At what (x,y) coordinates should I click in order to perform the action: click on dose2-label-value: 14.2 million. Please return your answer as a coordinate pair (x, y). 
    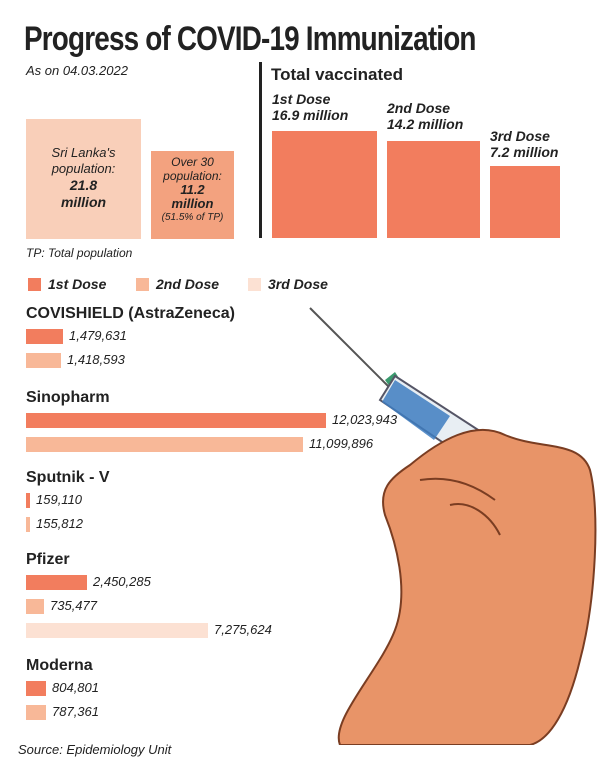
    Looking at the image, I should click on (425, 124).